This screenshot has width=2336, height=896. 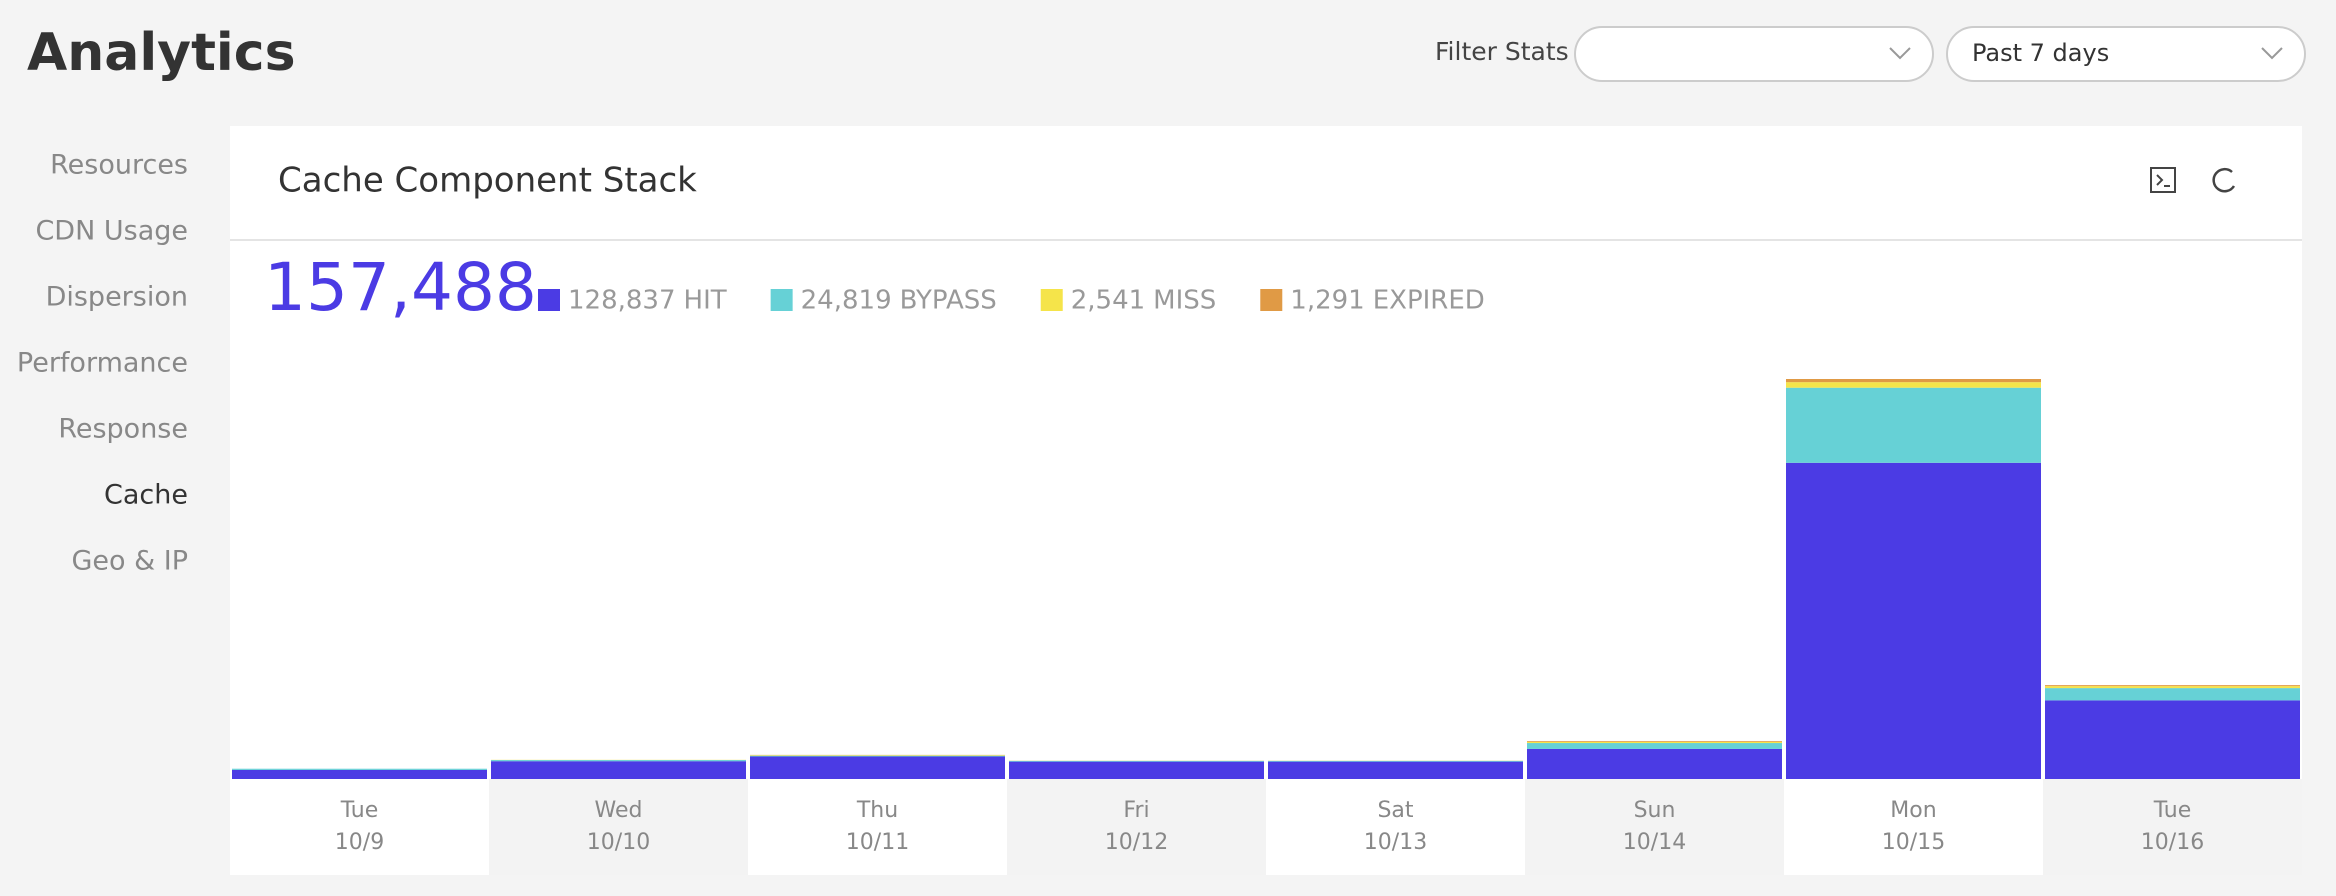 What do you see at coordinates (846, 301) in the screenshot?
I see `legend-total: 24,819` at bounding box center [846, 301].